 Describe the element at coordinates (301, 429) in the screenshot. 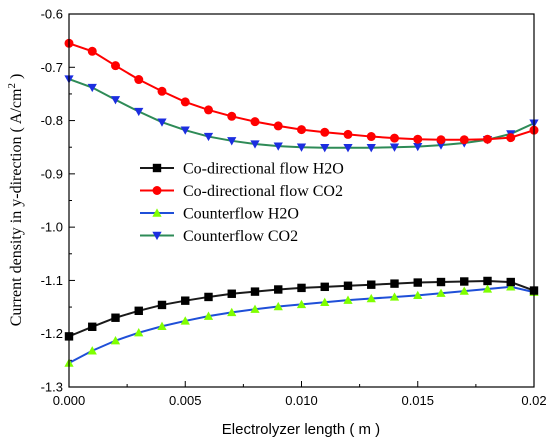

I see `x-axis-title: Electrolyzer length ( m )` at that location.